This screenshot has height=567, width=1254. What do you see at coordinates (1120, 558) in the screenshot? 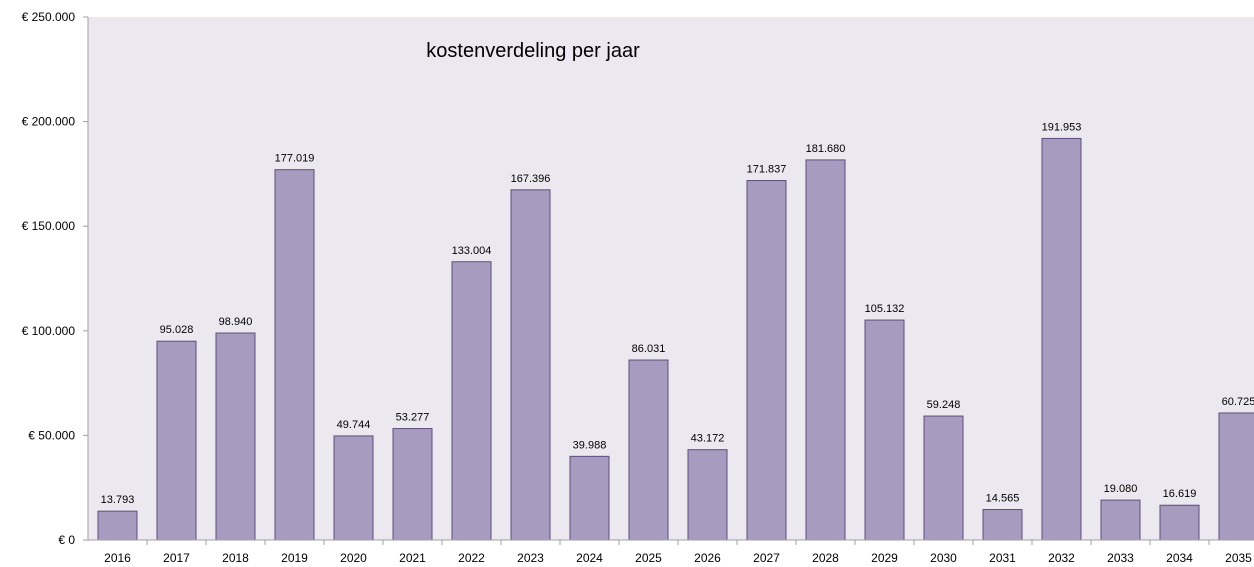
I see `x-tick-label: 2033` at bounding box center [1120, 558].